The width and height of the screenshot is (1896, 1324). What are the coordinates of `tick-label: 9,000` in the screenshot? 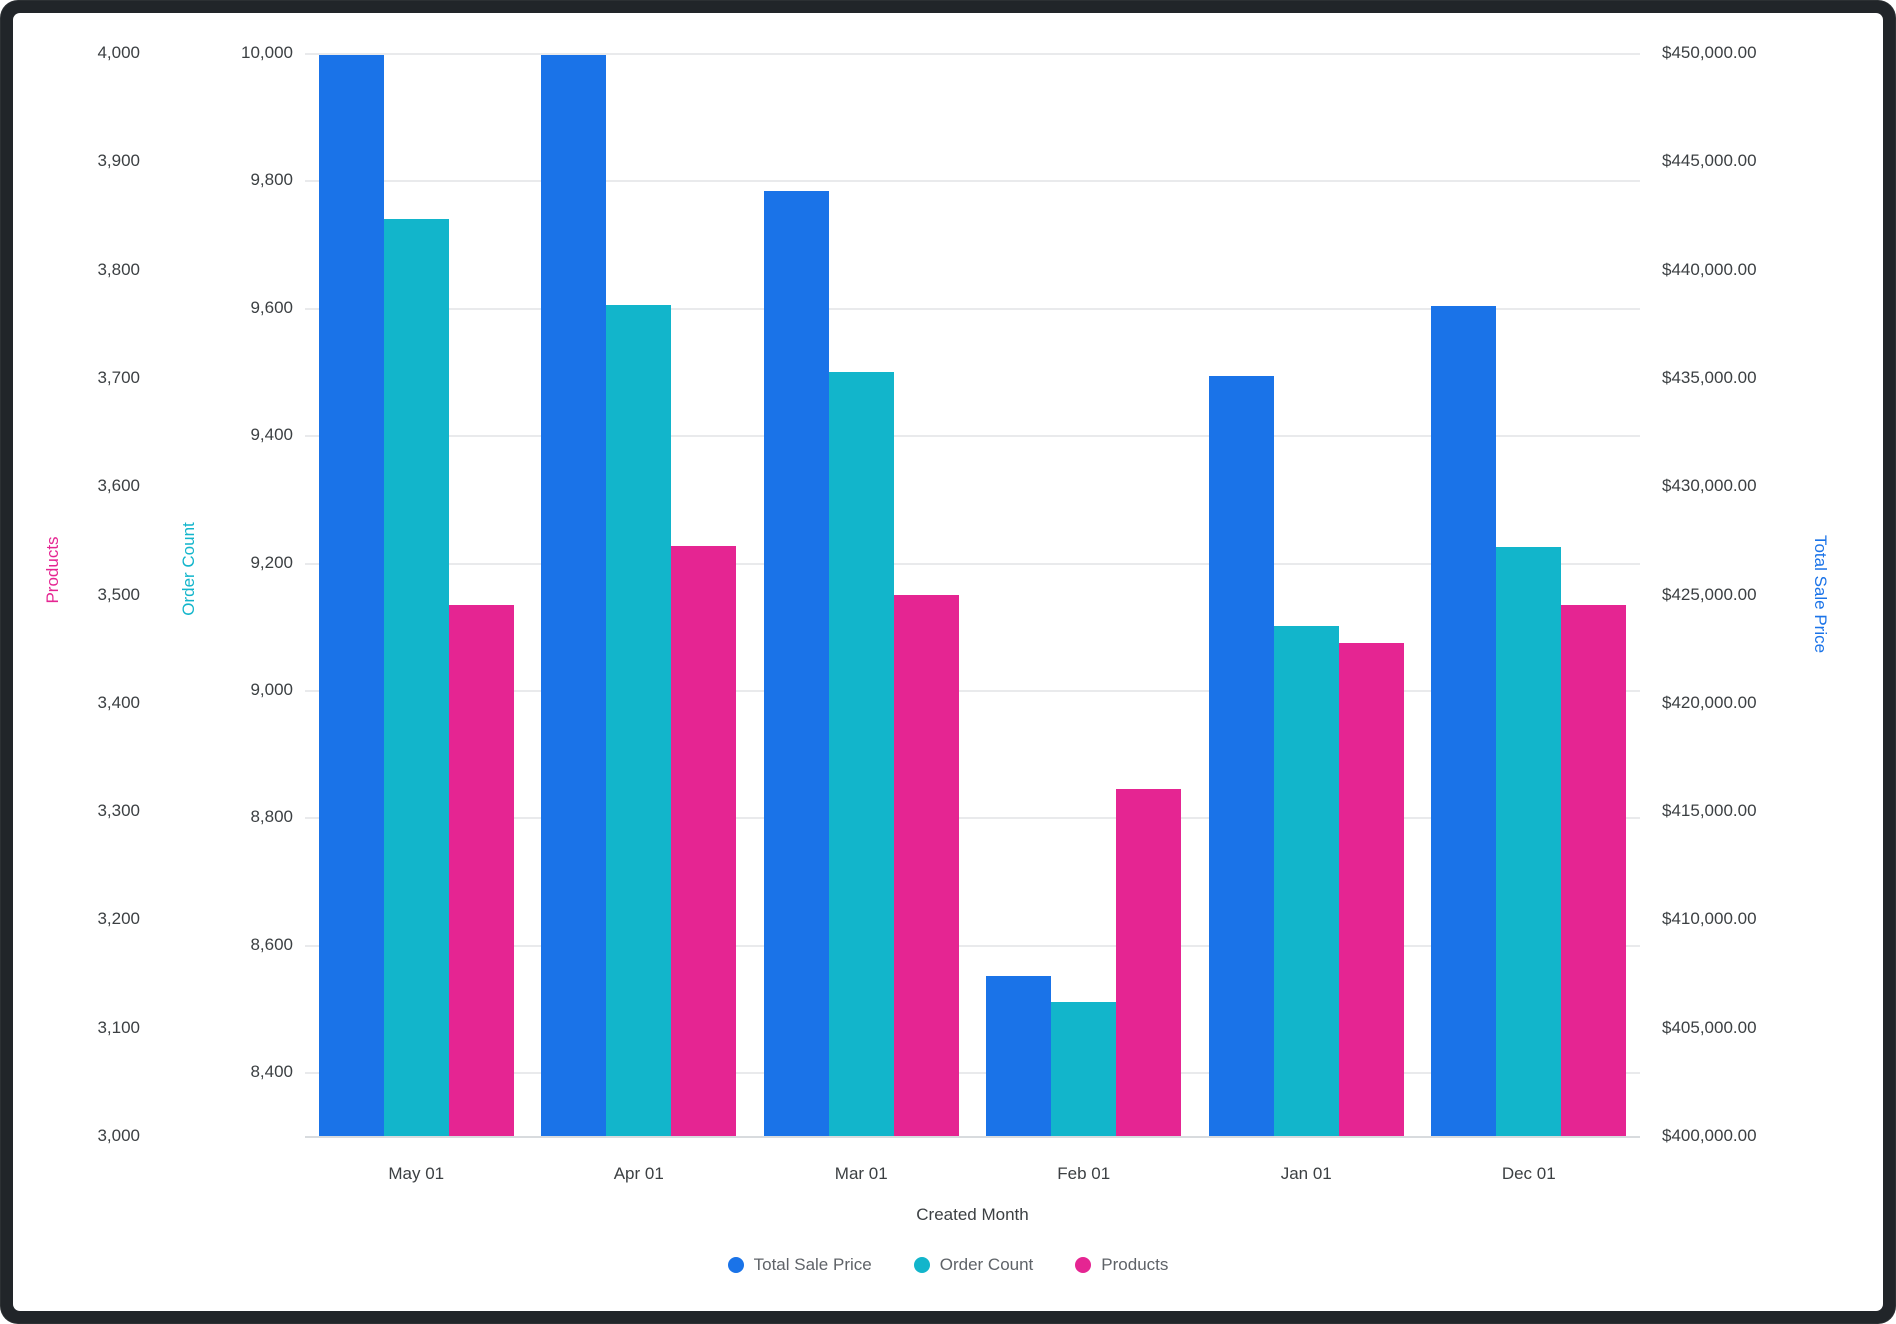 It's located at (271, 690).